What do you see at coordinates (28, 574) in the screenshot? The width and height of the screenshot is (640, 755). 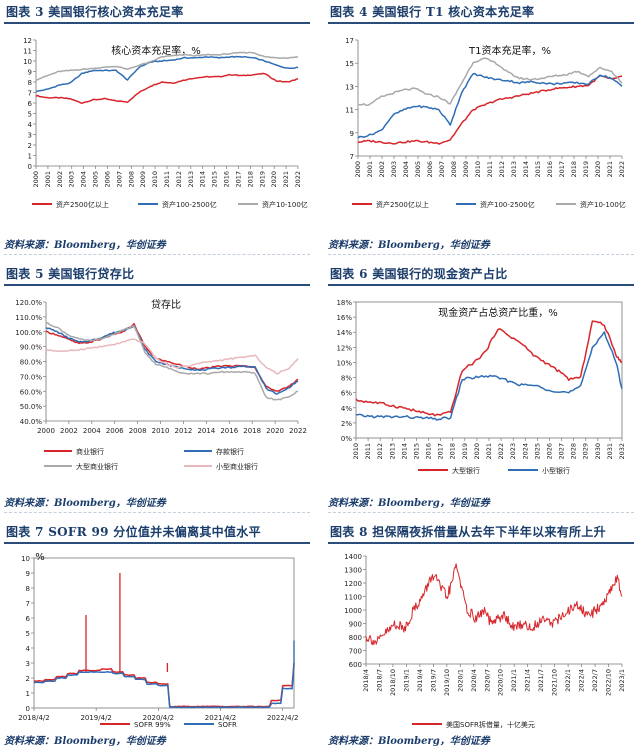 I see `y-tick-label: 9` at bounding box center [28, 574].